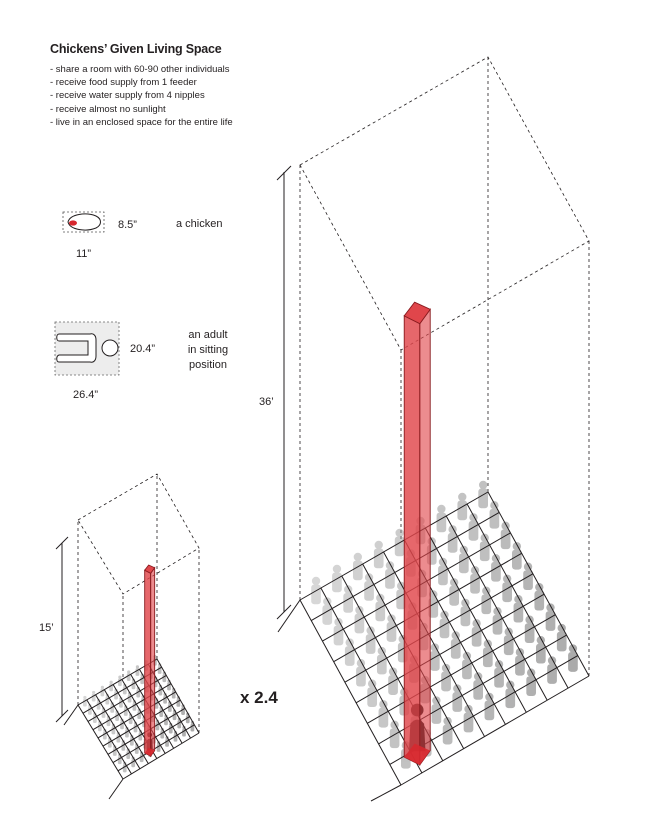 The height and width of the screenshot is (821, 645). Describe the element at coordinates (62, 629) in the screenshot. I see `small-room-height-dimension` at that location.